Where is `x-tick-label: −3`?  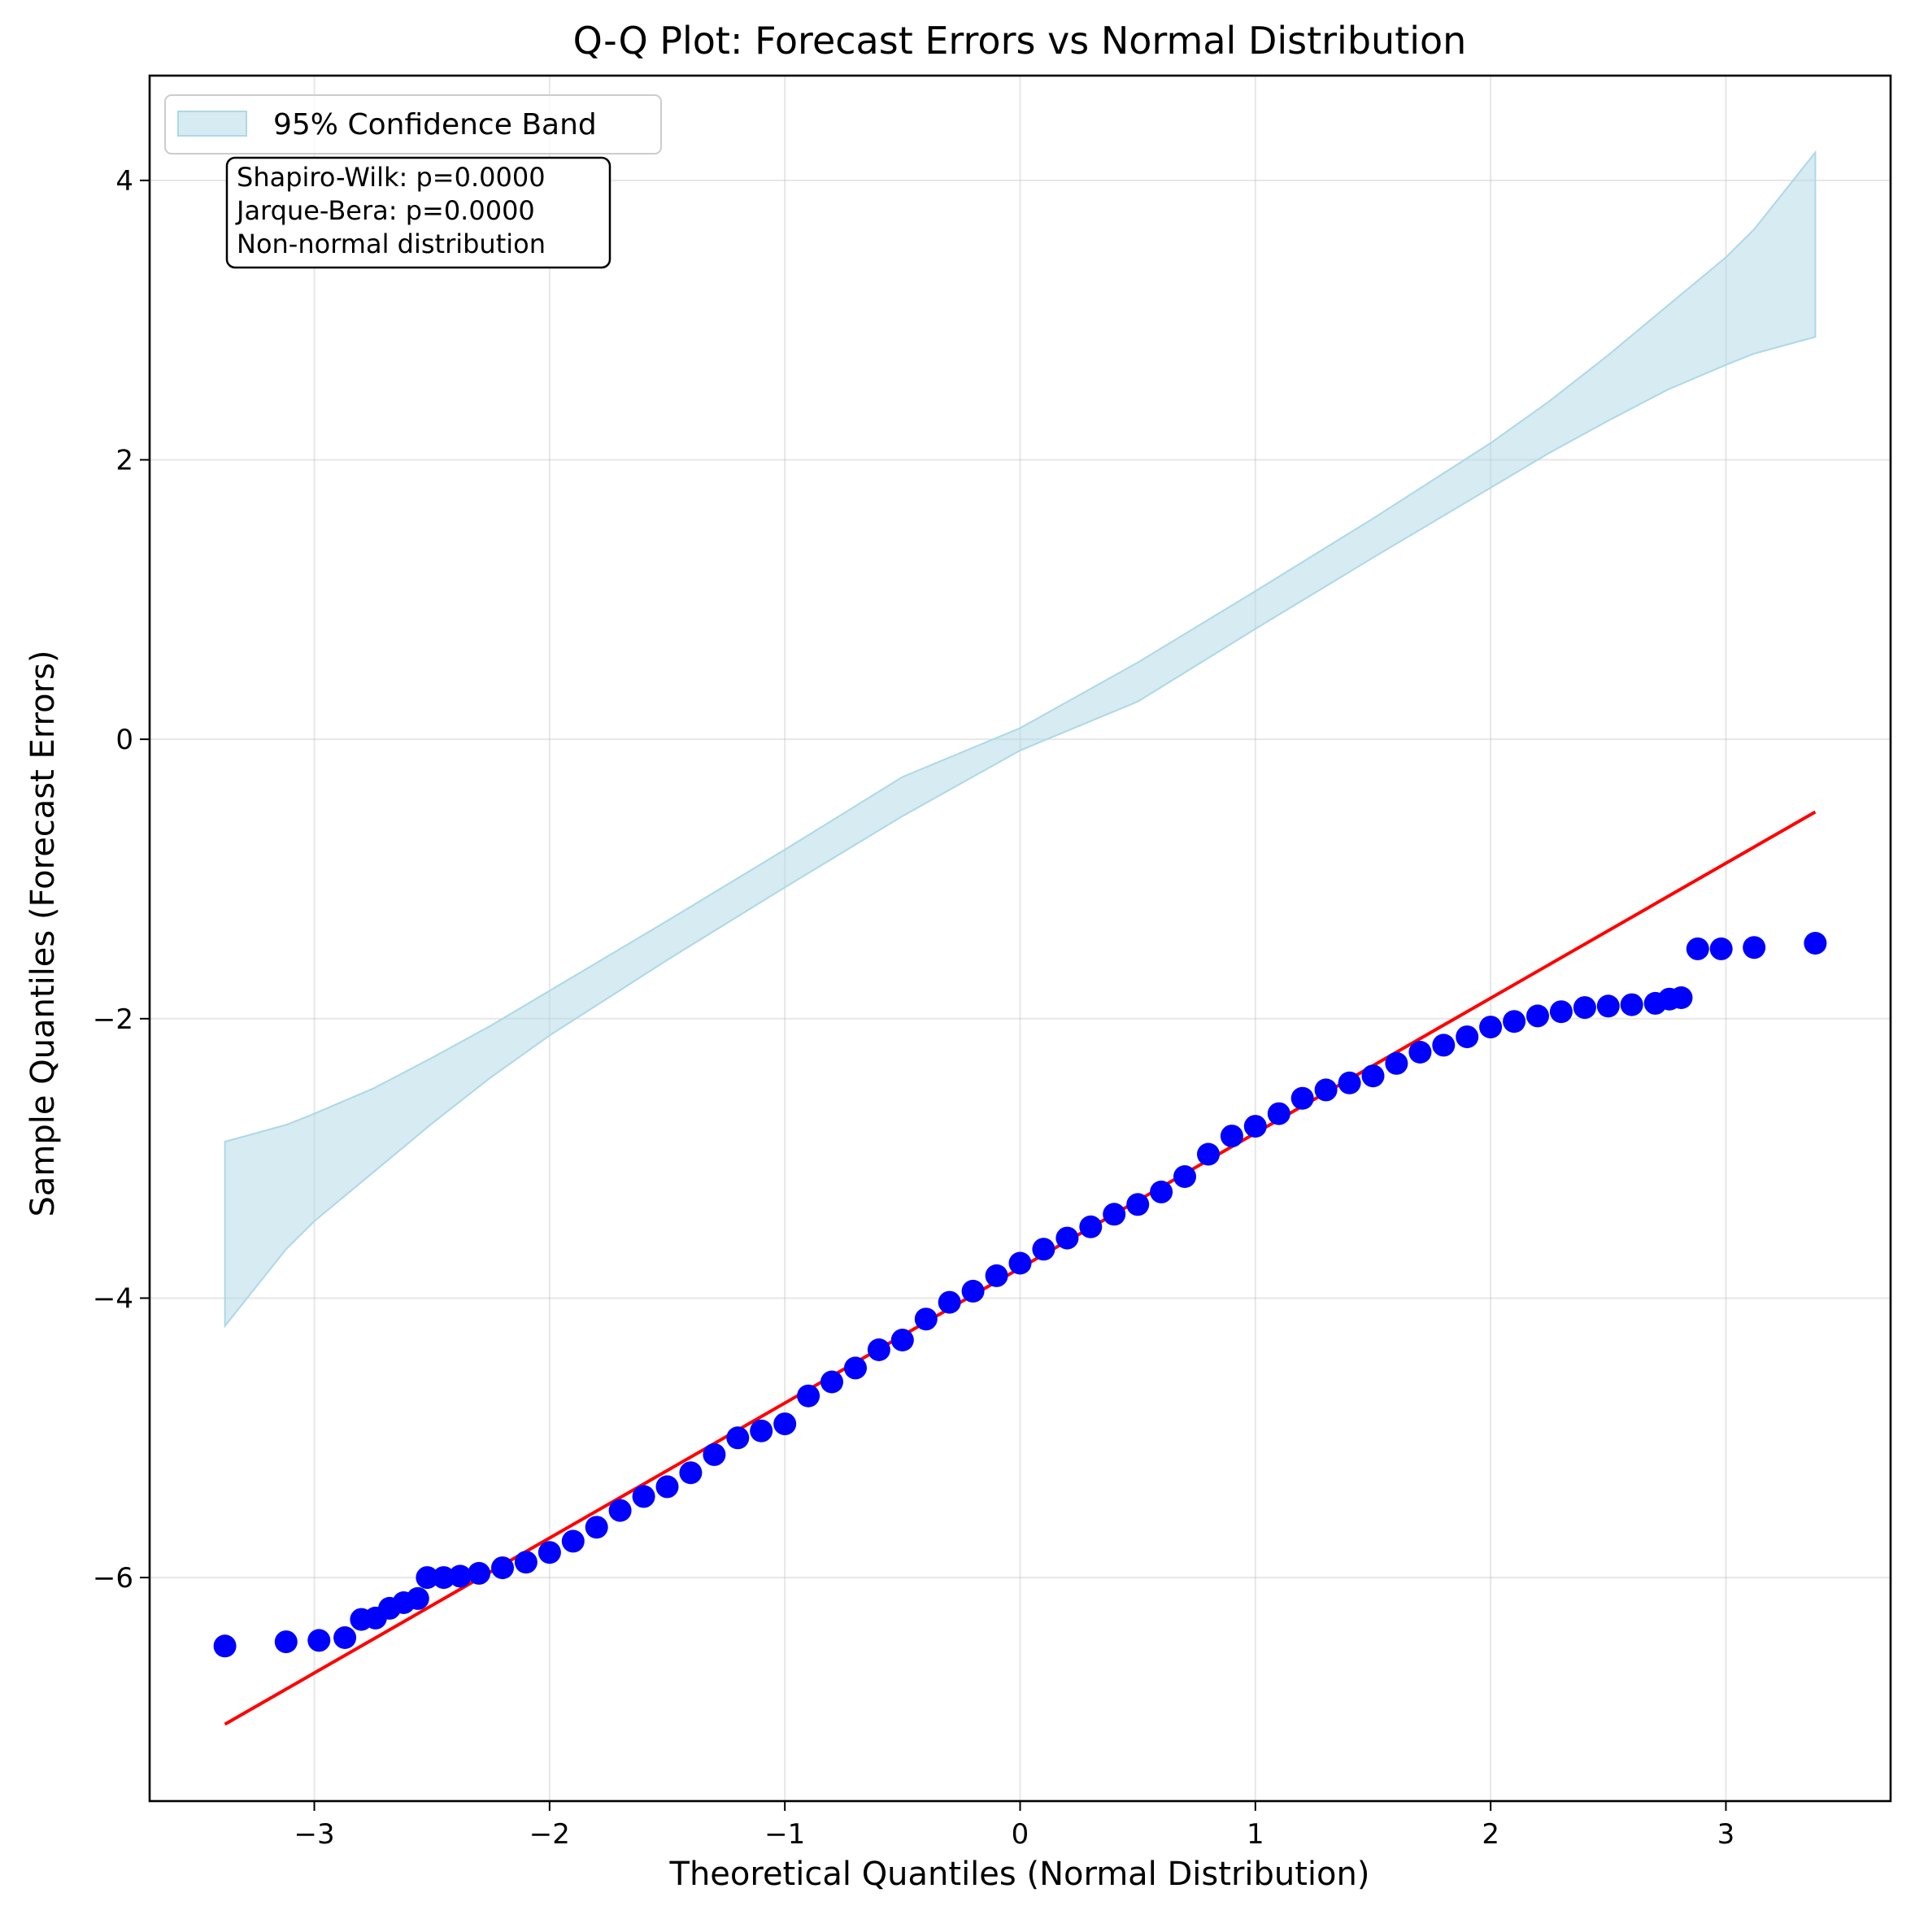
x-tick-label: −3 is located at coordinates (314, 1834).